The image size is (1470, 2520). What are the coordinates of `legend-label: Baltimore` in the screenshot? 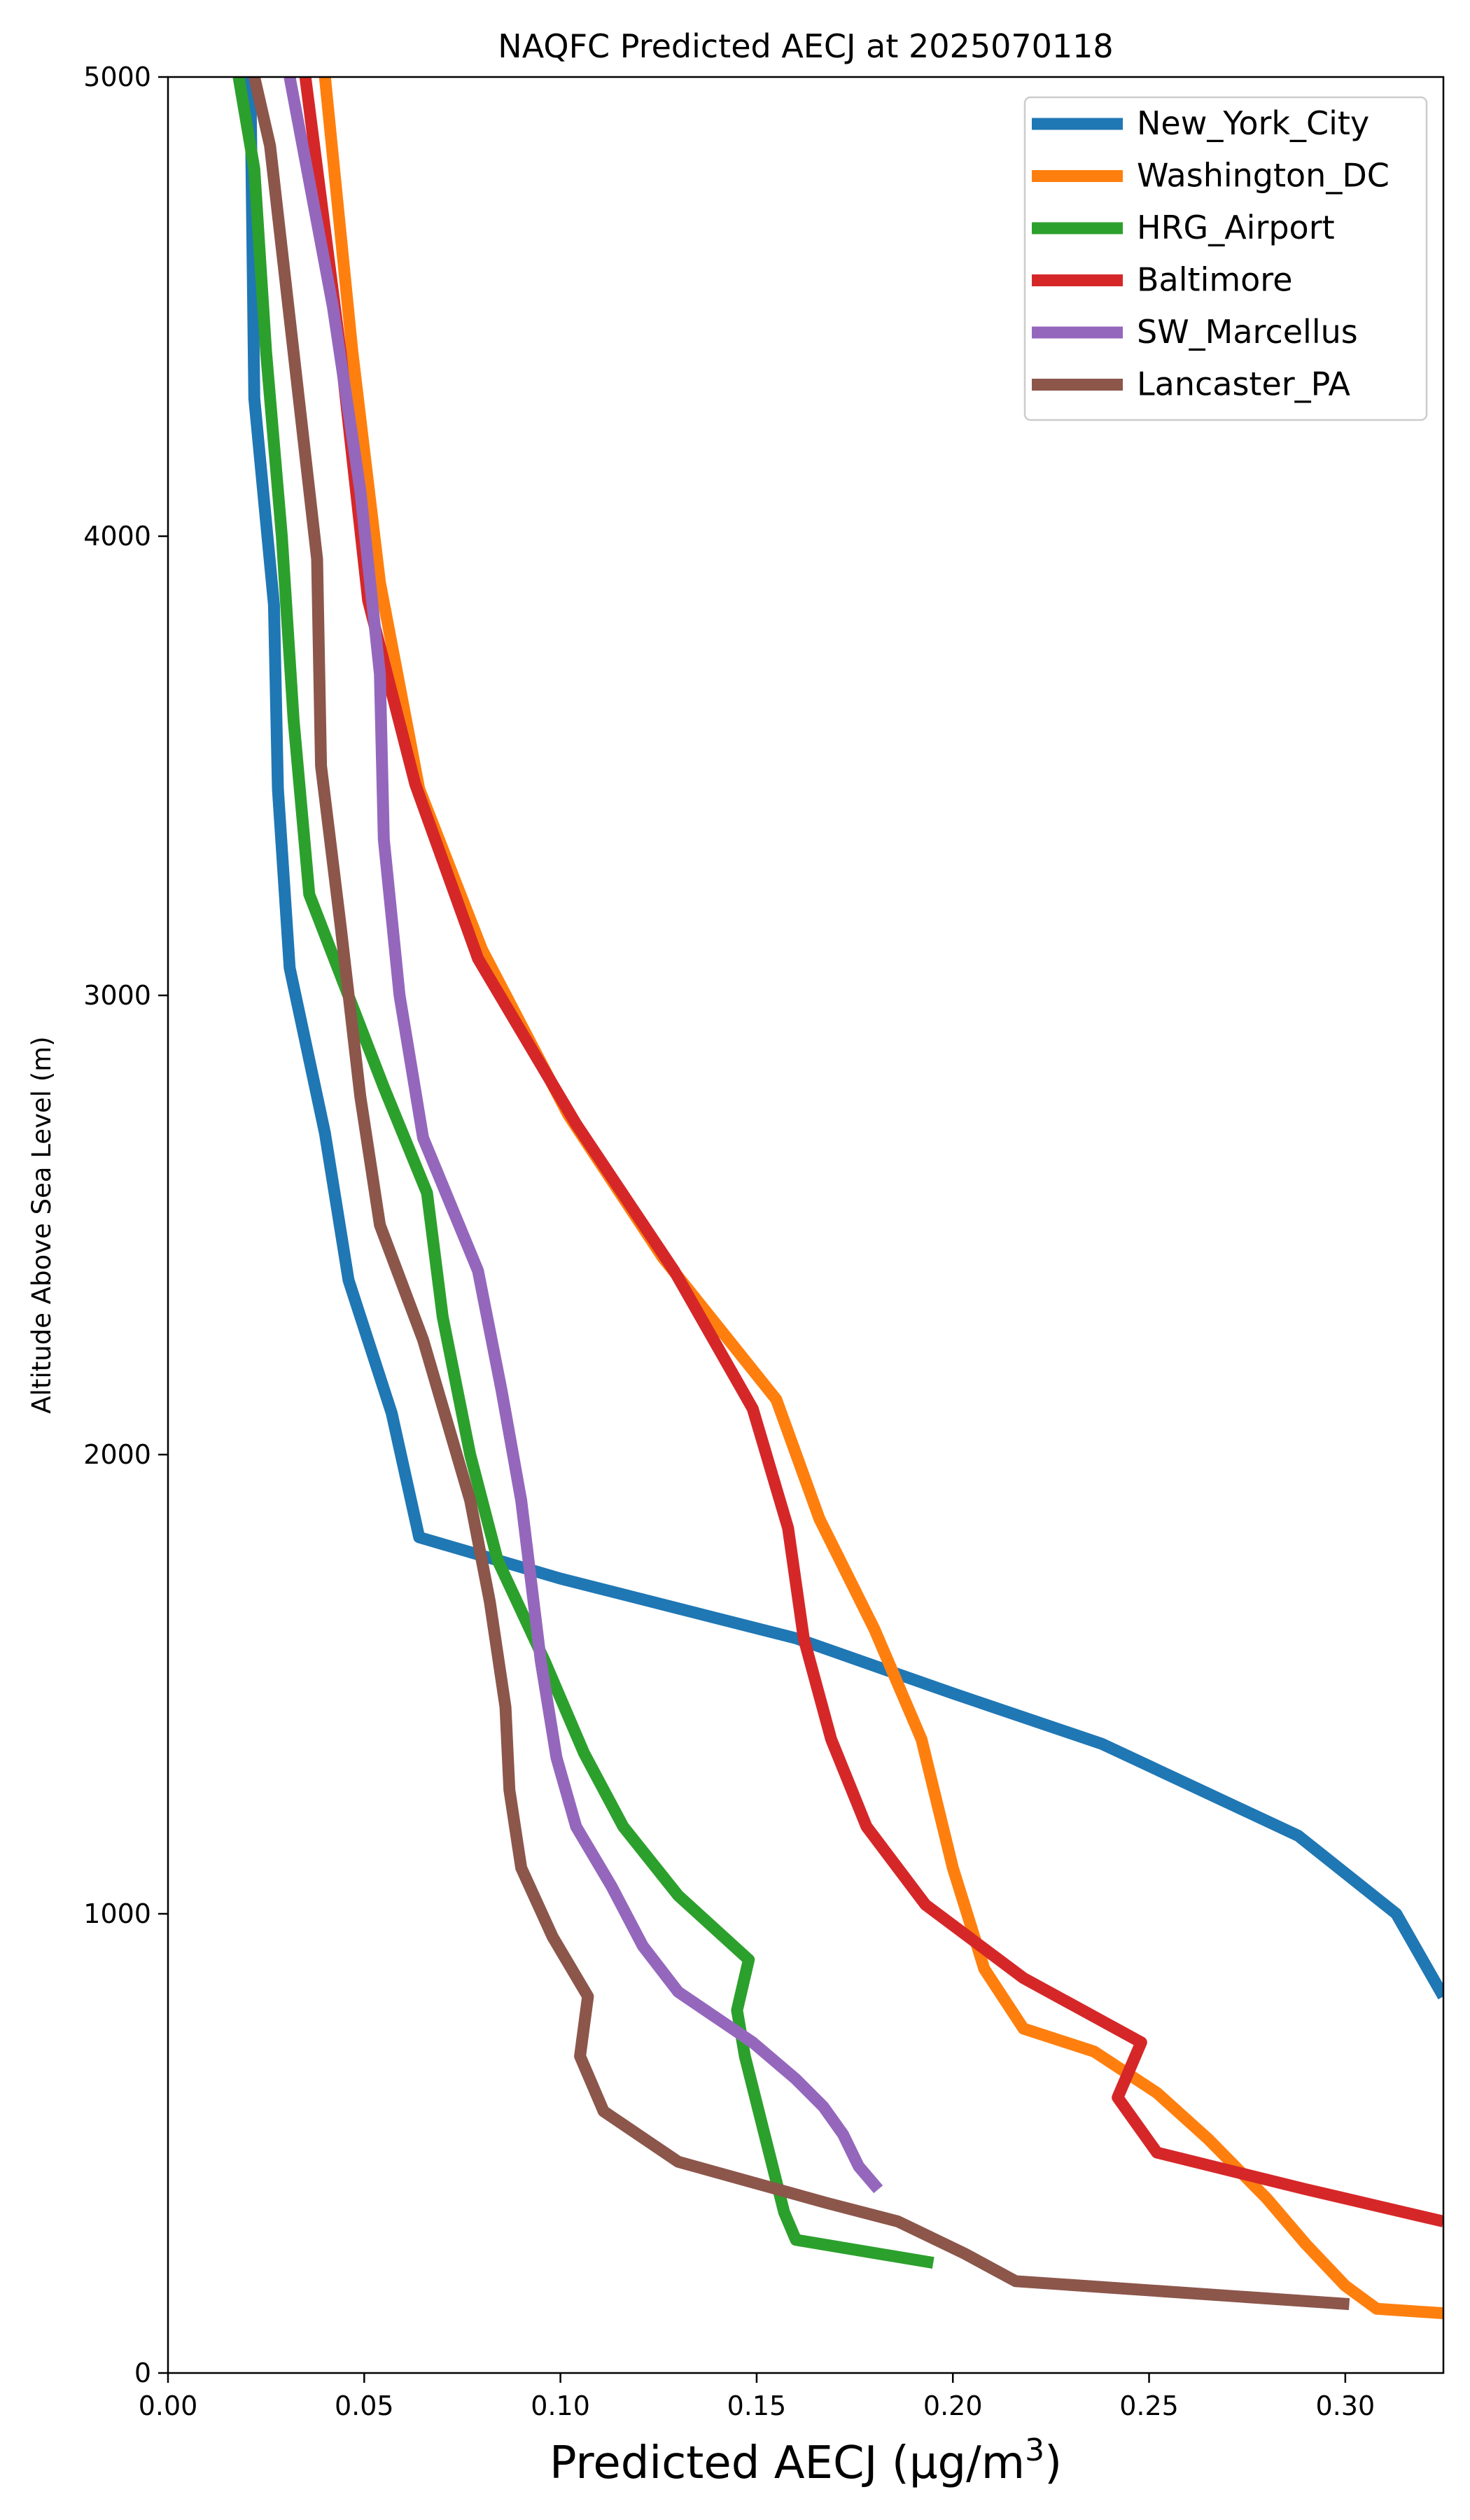 It's located at (1215, 280).